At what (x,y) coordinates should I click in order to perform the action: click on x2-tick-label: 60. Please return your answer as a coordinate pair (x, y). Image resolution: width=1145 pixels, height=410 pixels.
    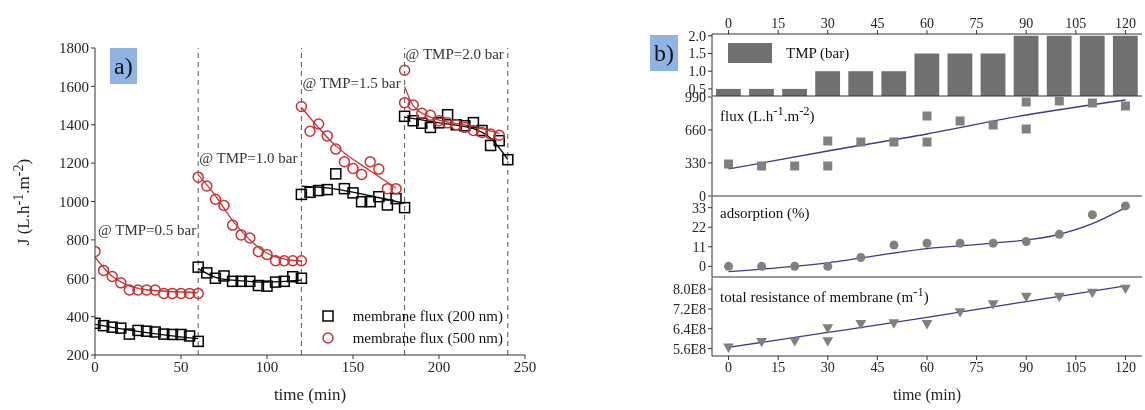
    Looking at the image, I should click on (927, 23).